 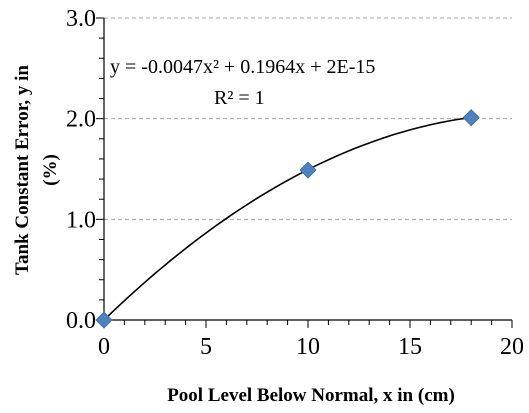 I want to click on x-tick-label: 15, so click(x=410, y=347).